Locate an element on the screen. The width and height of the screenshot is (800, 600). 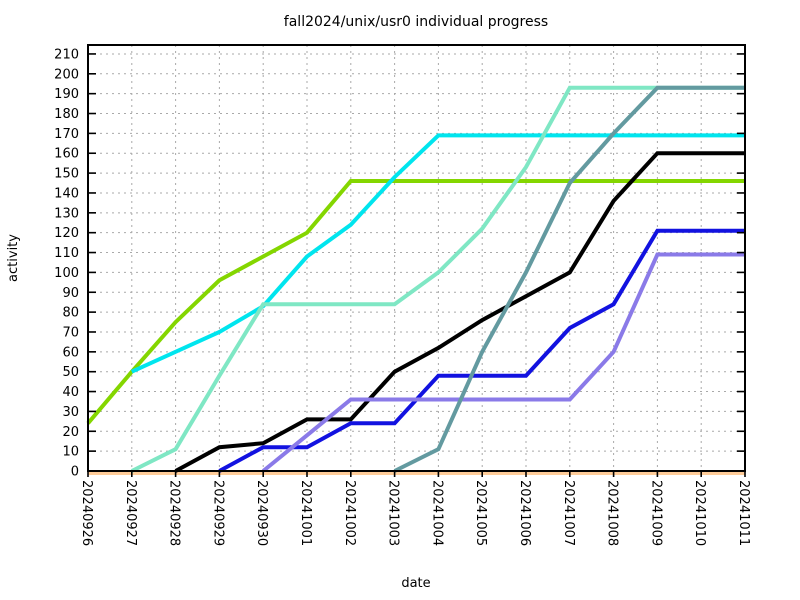
x-tick-label: 20241001 is located at coordinates (305, 513).